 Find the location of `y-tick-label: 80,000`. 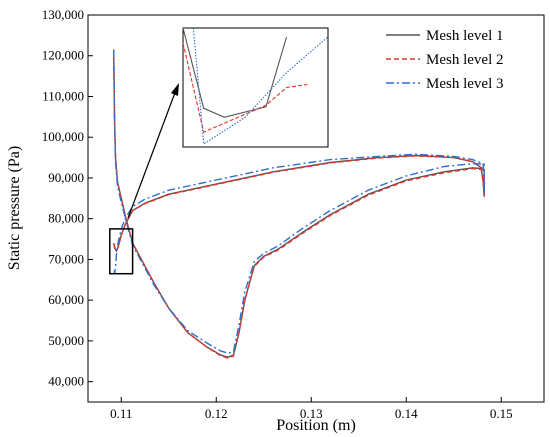

y-tick-label: 80,000 is located at coordinates (66, 218).